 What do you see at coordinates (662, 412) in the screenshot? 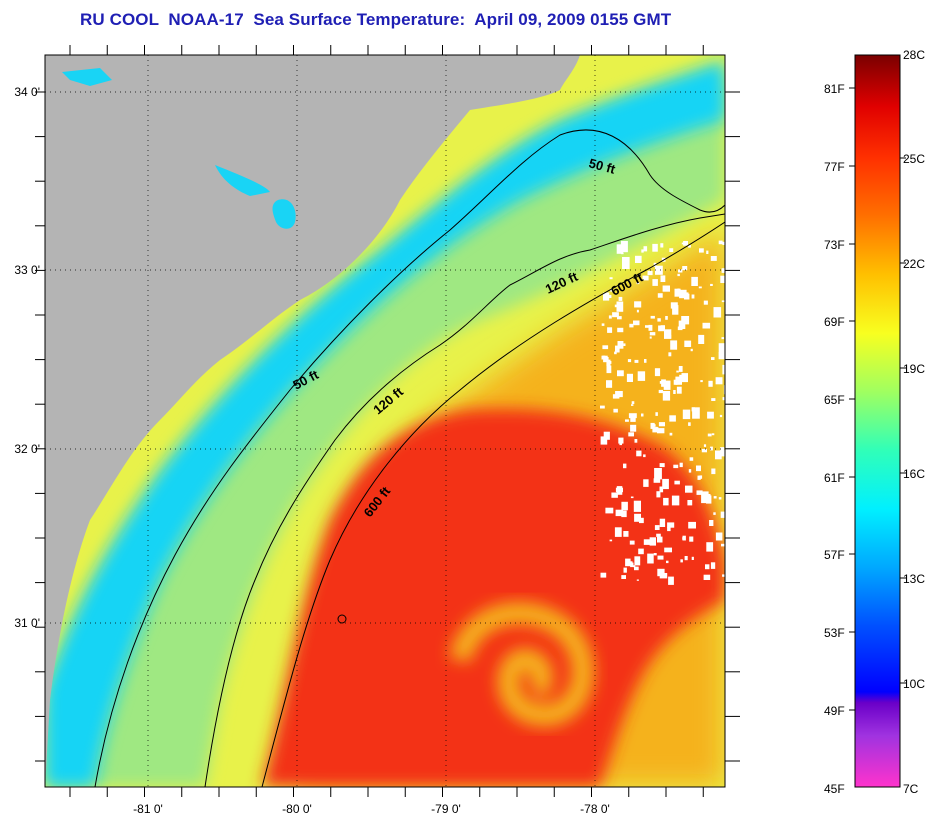
I see `cloud-mask` at bounding box center [662, 412].